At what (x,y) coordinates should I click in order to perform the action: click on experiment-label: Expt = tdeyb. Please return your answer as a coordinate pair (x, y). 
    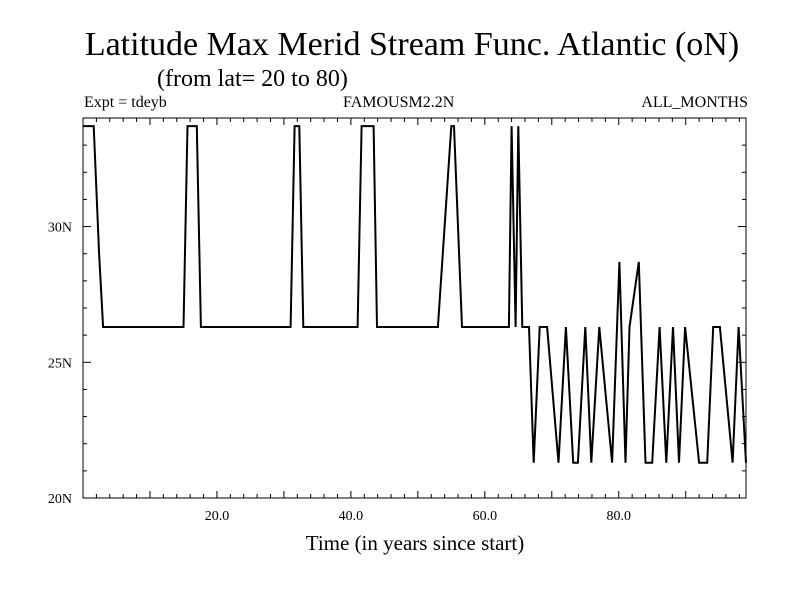
    Looking at the image, I should click on (125, 102).